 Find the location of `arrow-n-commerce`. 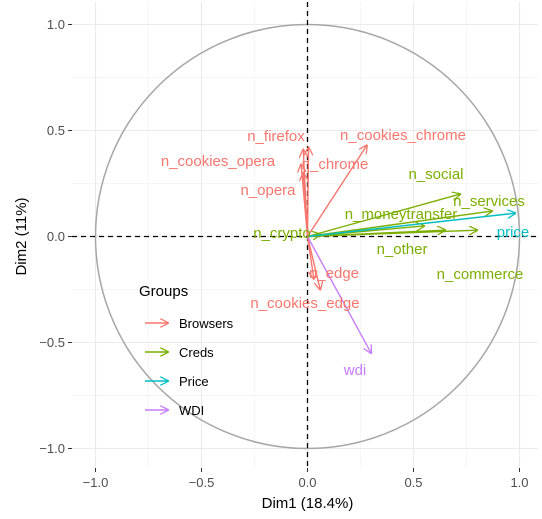

arrow-n-commerce is located at coordinates (392, 234).